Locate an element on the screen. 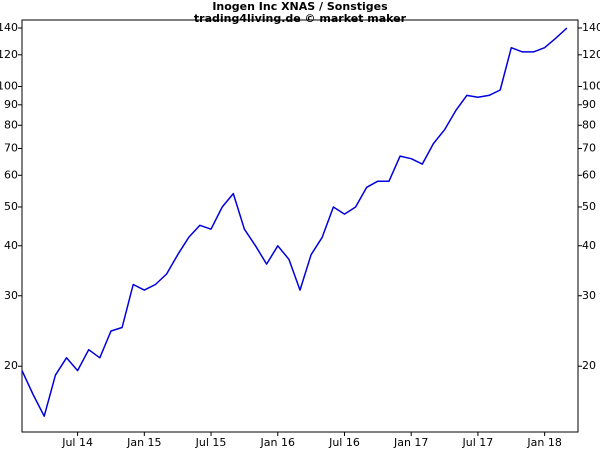 Image resolution: width=600 pixels, height=450 pixels. chart-subtitle: trading4living.de © market maker is located at coordinates (300, 18).